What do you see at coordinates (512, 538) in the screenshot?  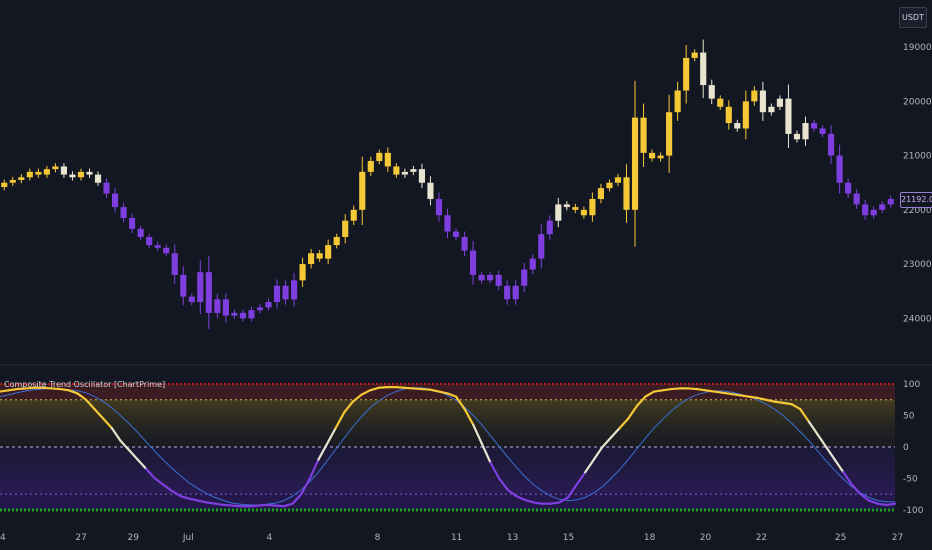 I see `x-tick: 13` at bounding box center [512, 538].